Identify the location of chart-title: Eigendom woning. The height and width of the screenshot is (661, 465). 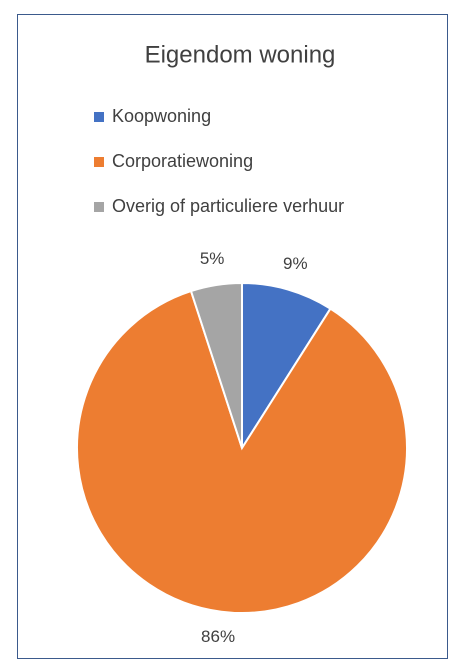
(240, 54).